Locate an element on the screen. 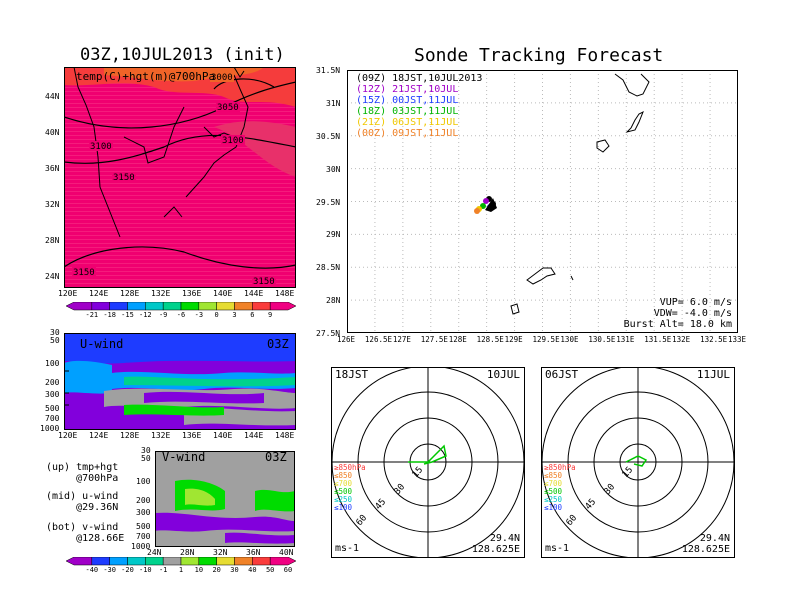 The height and width of the screenshot is (612, 792). note-bot: (bot) v-wind @128.66E is located at coordinates (85, 533).